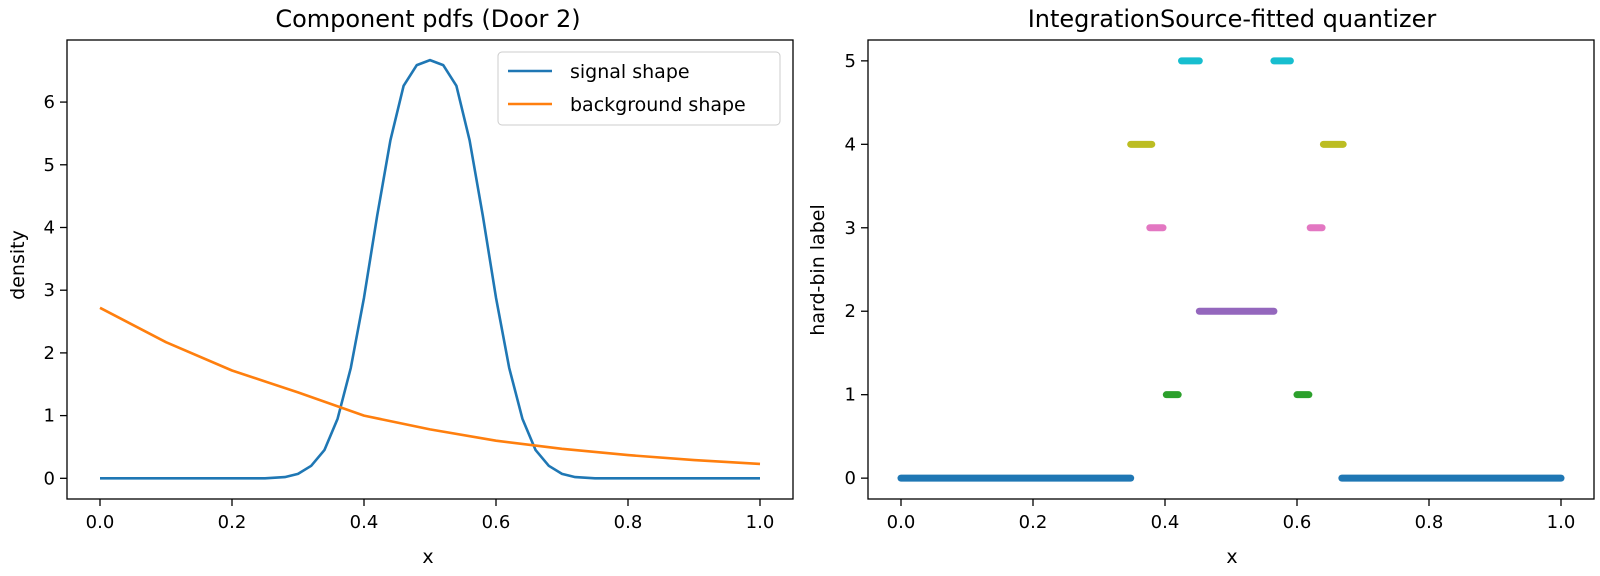  I want to click on quantizer-chart-xticks: 0.0 0.2 0.4 0.6 0.8 1.0, so click(1231, 516).